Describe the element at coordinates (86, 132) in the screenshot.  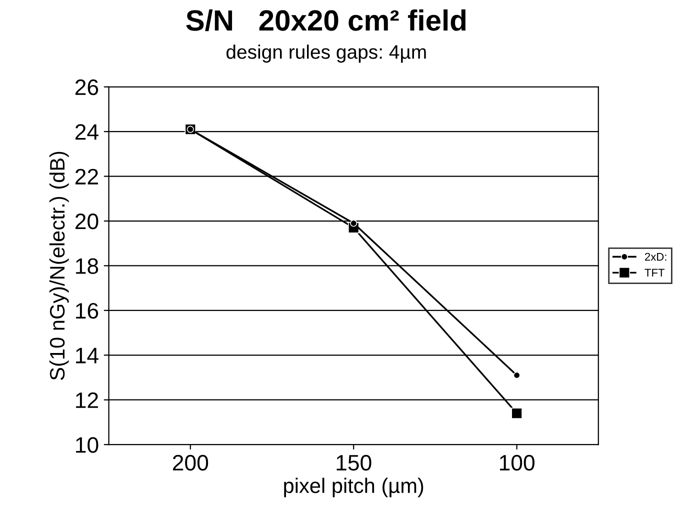
I see `y-tick-label: 24` at that location.